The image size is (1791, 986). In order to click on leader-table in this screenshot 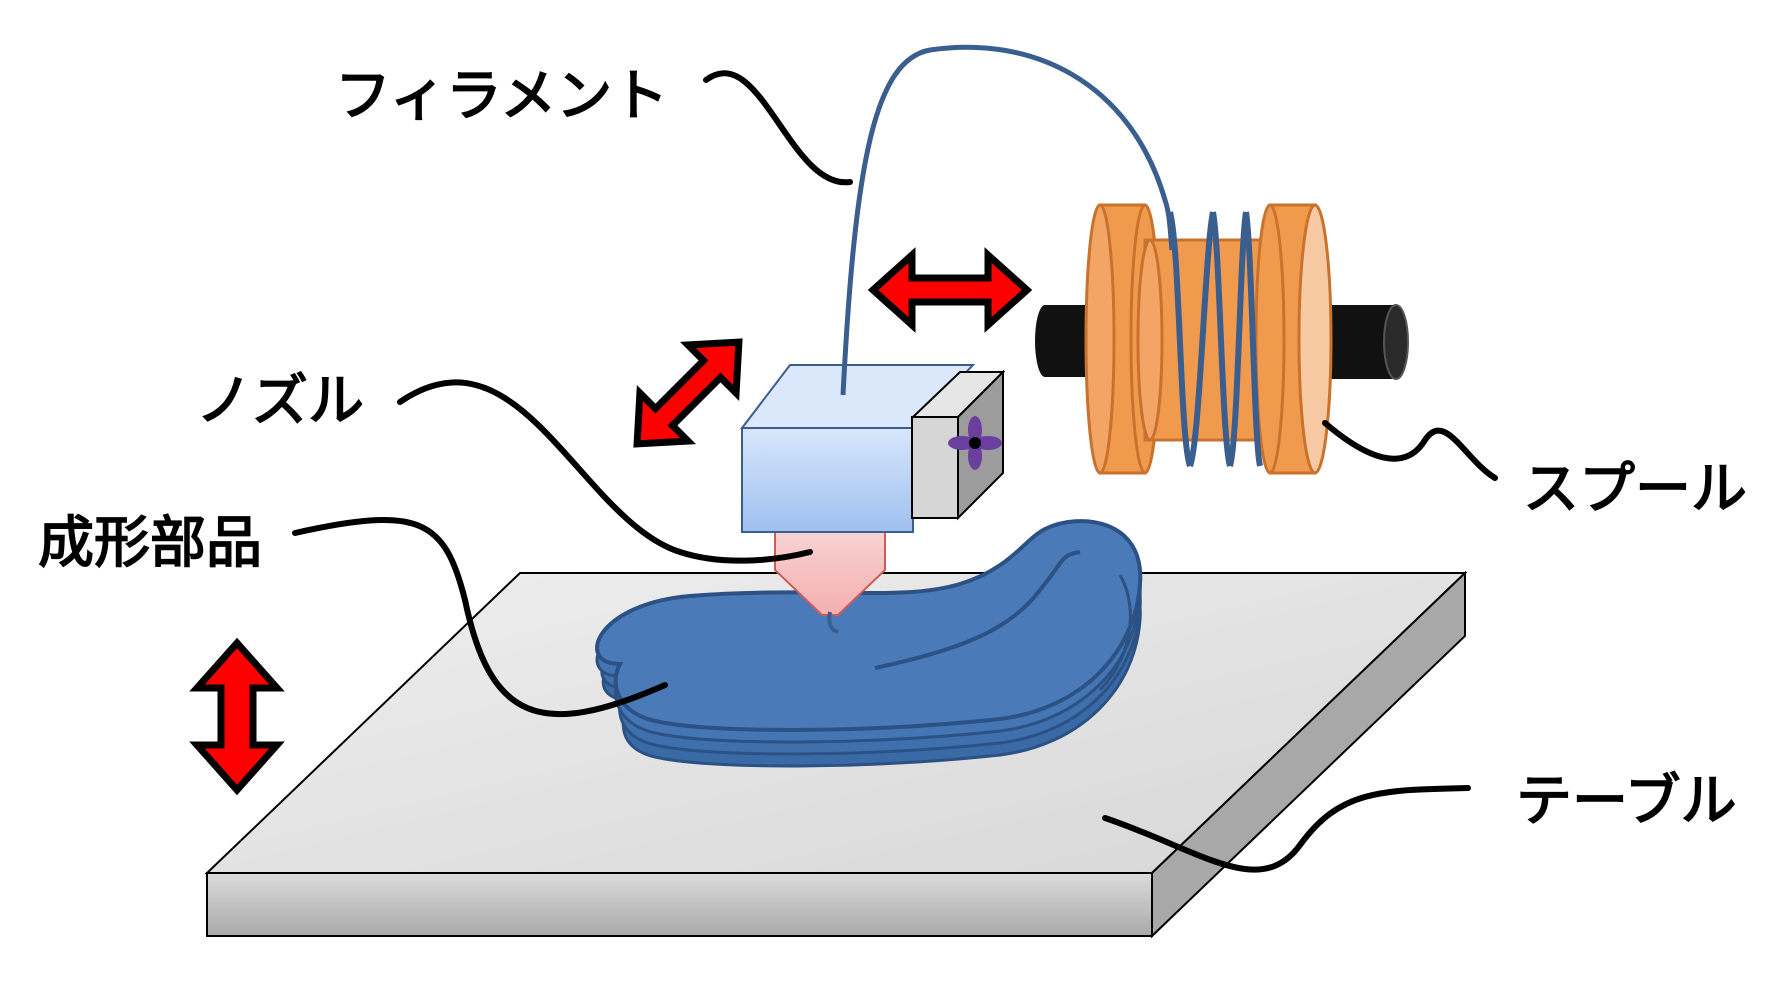, I will do `click(1286, 829)`.